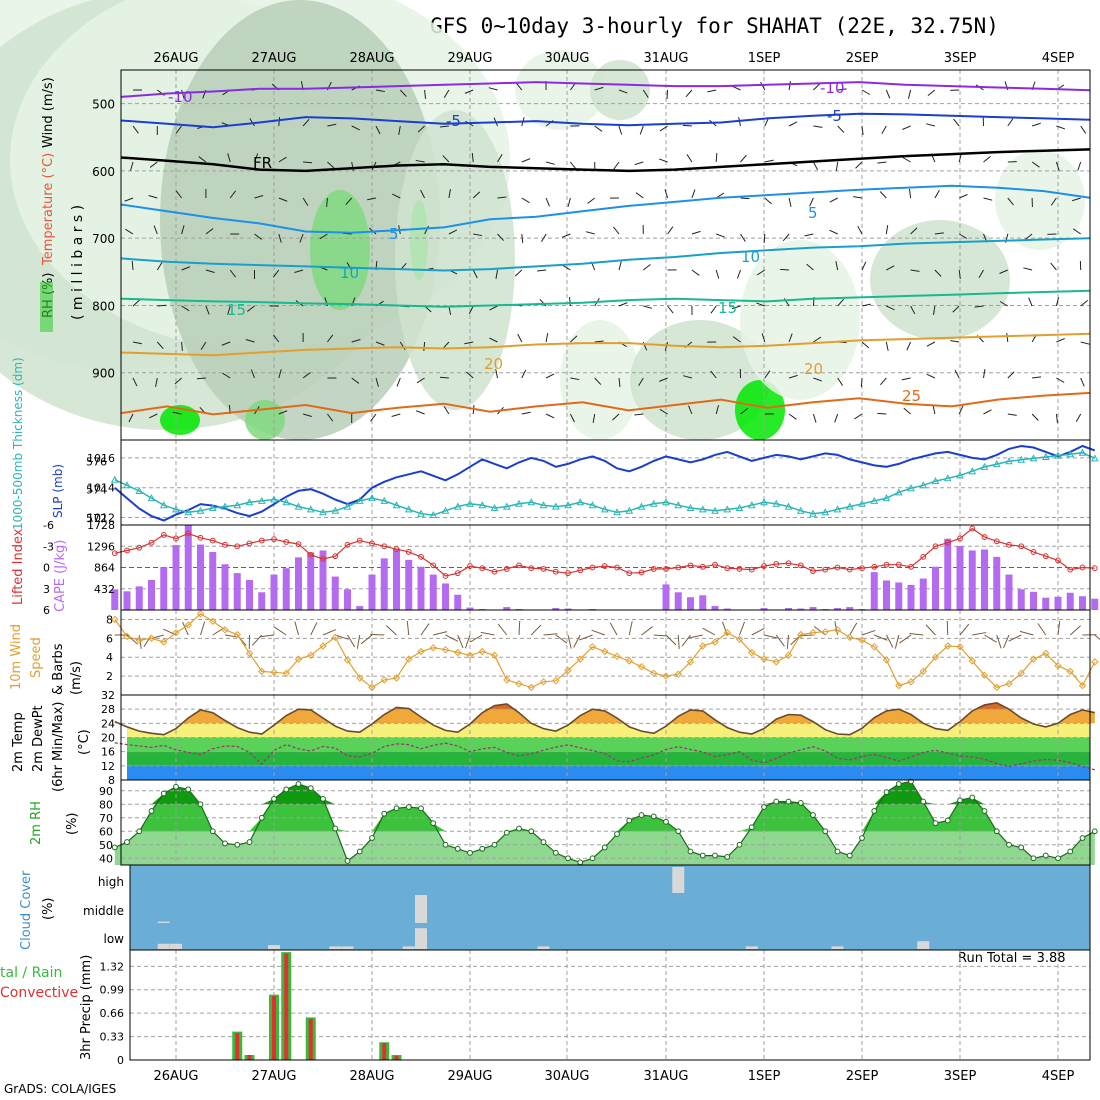 The height and width of the screenshot is (1100, 1100). What do you see at coordinates (18, 742) in the screenshot?
I see `temperature2m-axis-label-1: 2m Temp` at bounding box center [18, 742].